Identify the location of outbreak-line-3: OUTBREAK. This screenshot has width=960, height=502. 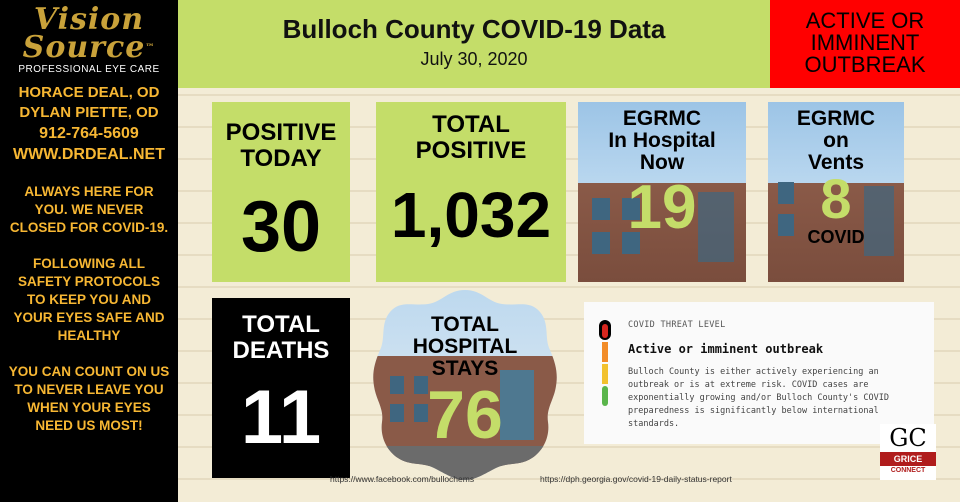
(865, 64).